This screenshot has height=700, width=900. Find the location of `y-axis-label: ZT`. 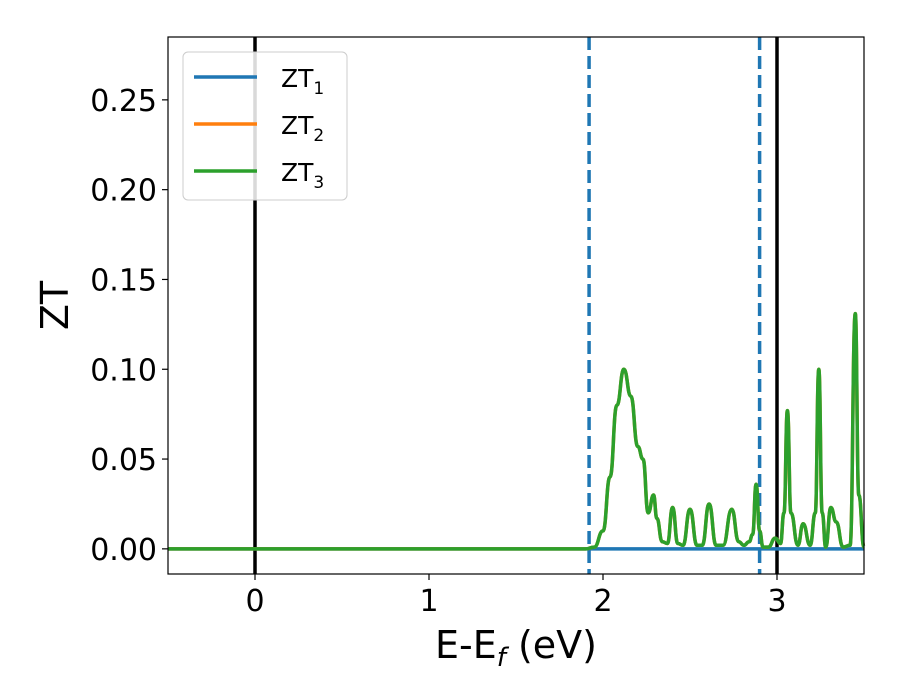

y-axis-label: ZT is located at coordinates (55, 305).